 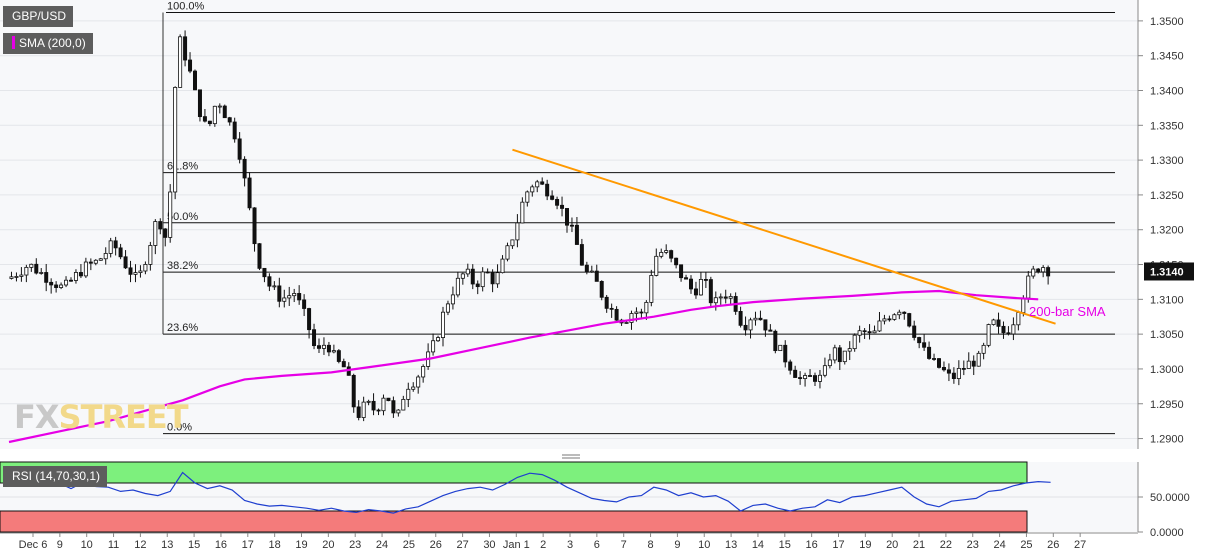 What do you see at coordinates (167, 545) in the screenshot?
I see `time-tick-label: 13` at bounding box center [167, 545].